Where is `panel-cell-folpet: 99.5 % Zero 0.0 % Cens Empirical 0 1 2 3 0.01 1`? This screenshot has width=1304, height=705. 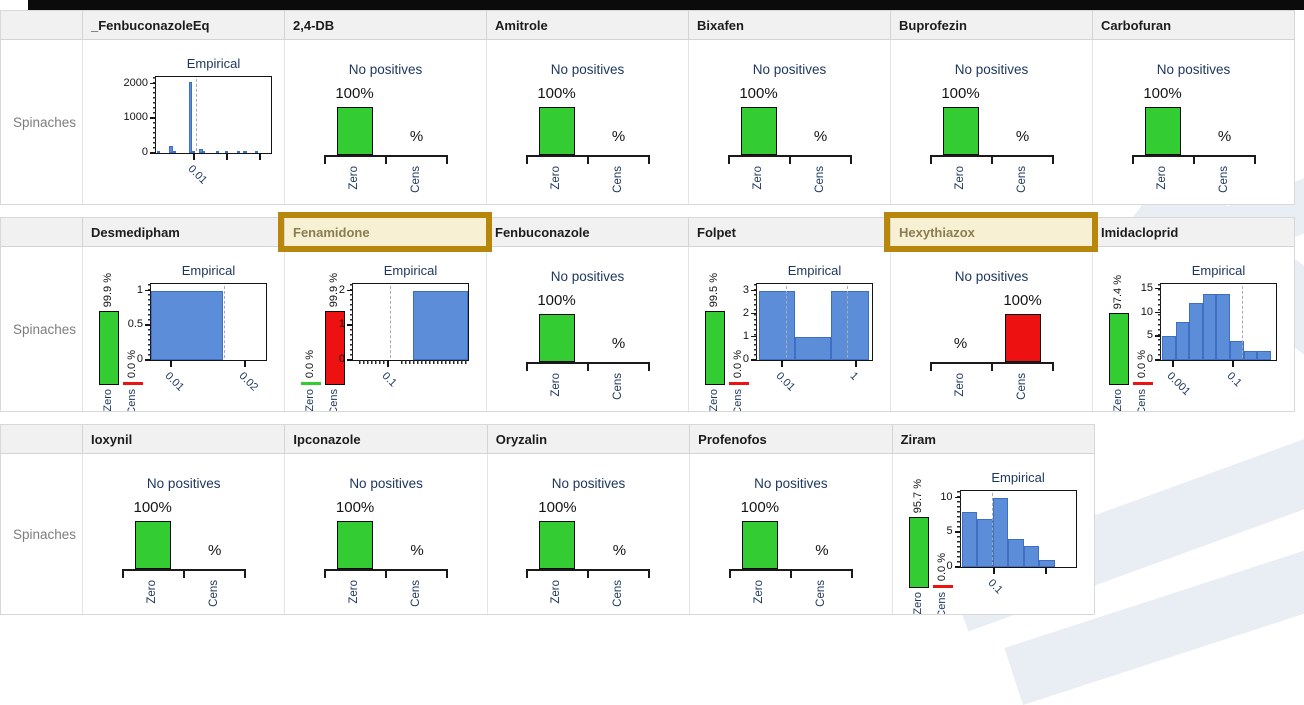
panel-cell-folpet: 99.5 % Zero 0.0 % Cens Empirical 0 1 2 3 0.01 1 is located at coordinates (789, 329).